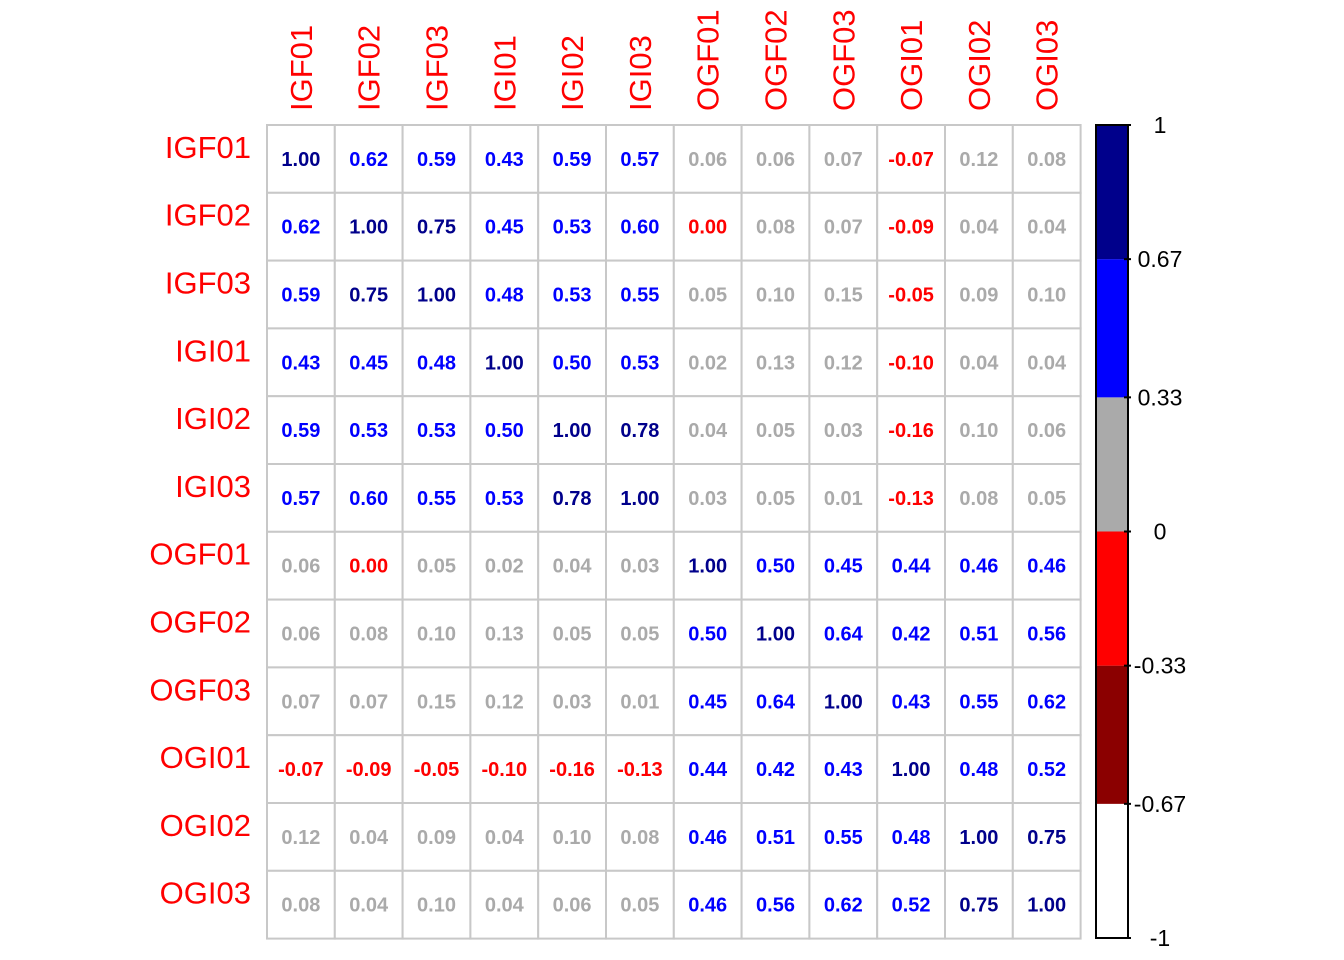 This screenshot has height=960, width=1344. I want to click on colorbar-tick-label: -0.33, so click(1160, 666).